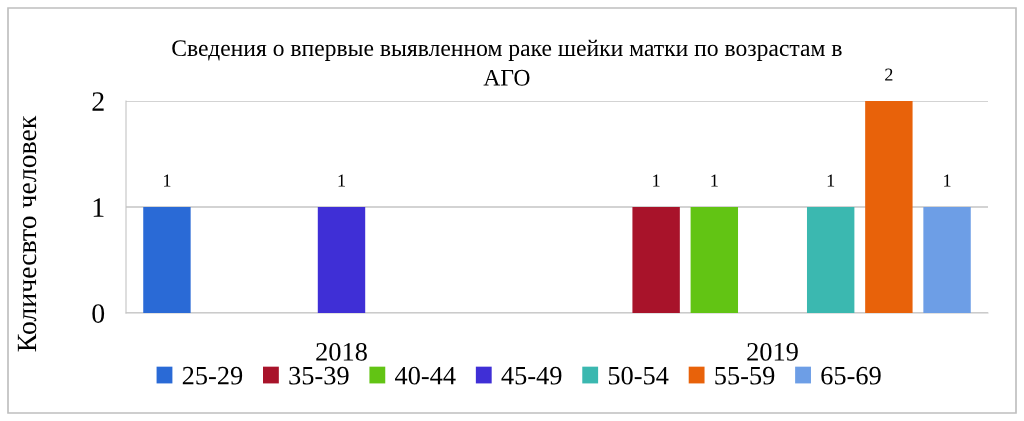  What do you see at coordinates (212, 375) in the screenshot?
I see `legend-label: 25-29` at bounding box center [212, 375].